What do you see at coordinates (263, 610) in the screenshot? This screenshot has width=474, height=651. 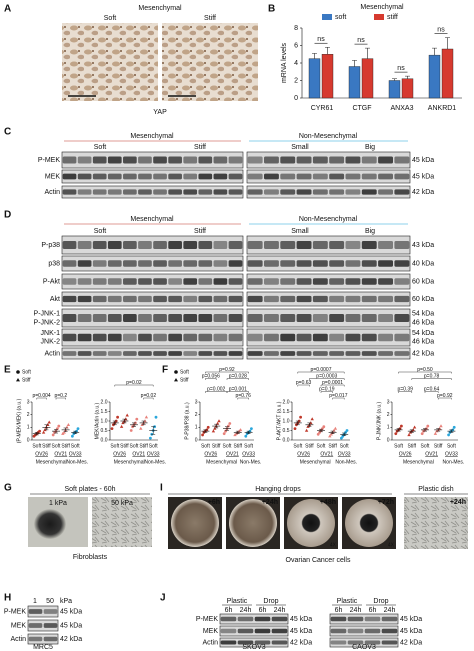 I see `time-label: 6h` at bounding box center [263, 610].